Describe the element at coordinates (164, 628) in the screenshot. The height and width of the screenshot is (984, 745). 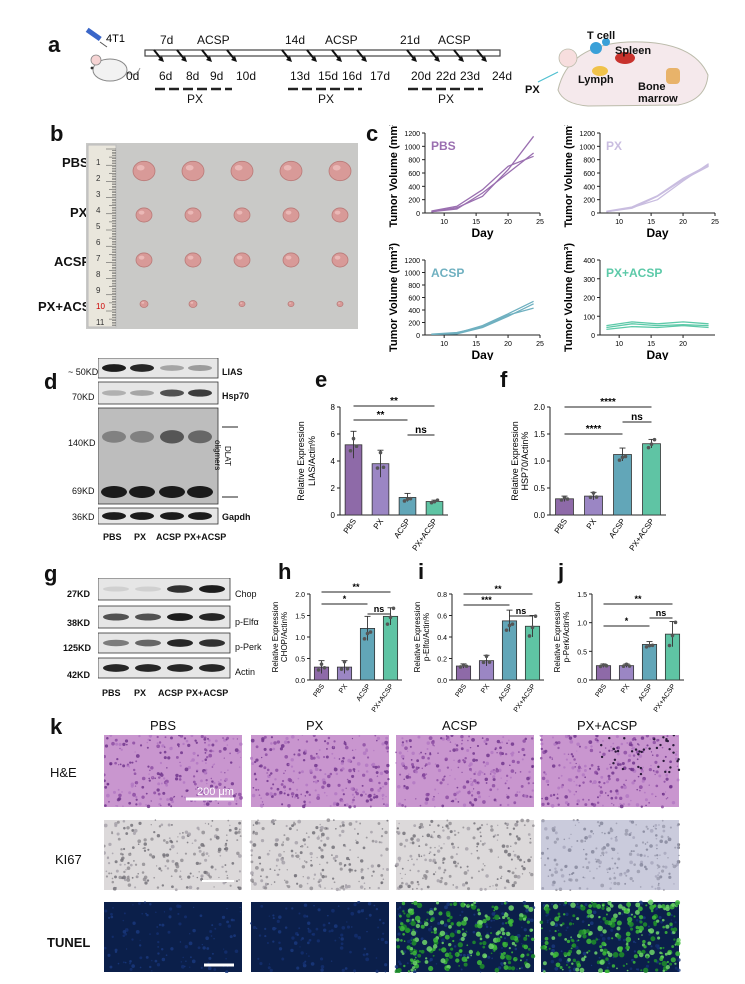
I see `western-blot-g` at that location.